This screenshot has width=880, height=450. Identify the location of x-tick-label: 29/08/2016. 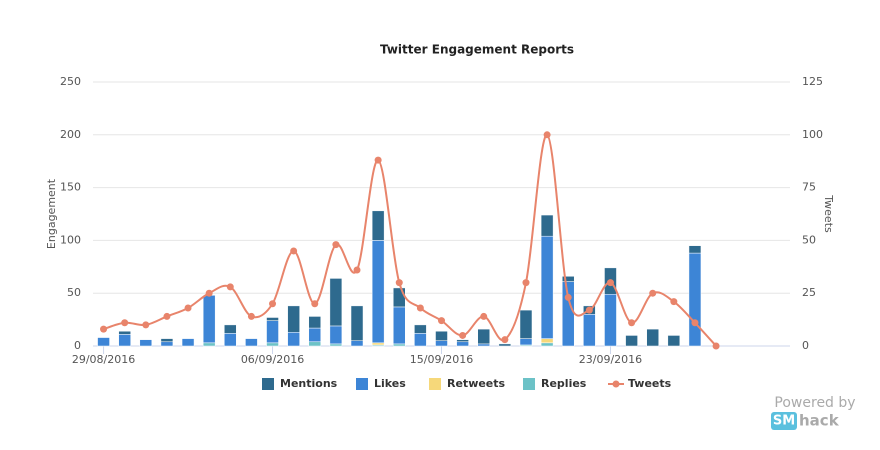
(103, 359).